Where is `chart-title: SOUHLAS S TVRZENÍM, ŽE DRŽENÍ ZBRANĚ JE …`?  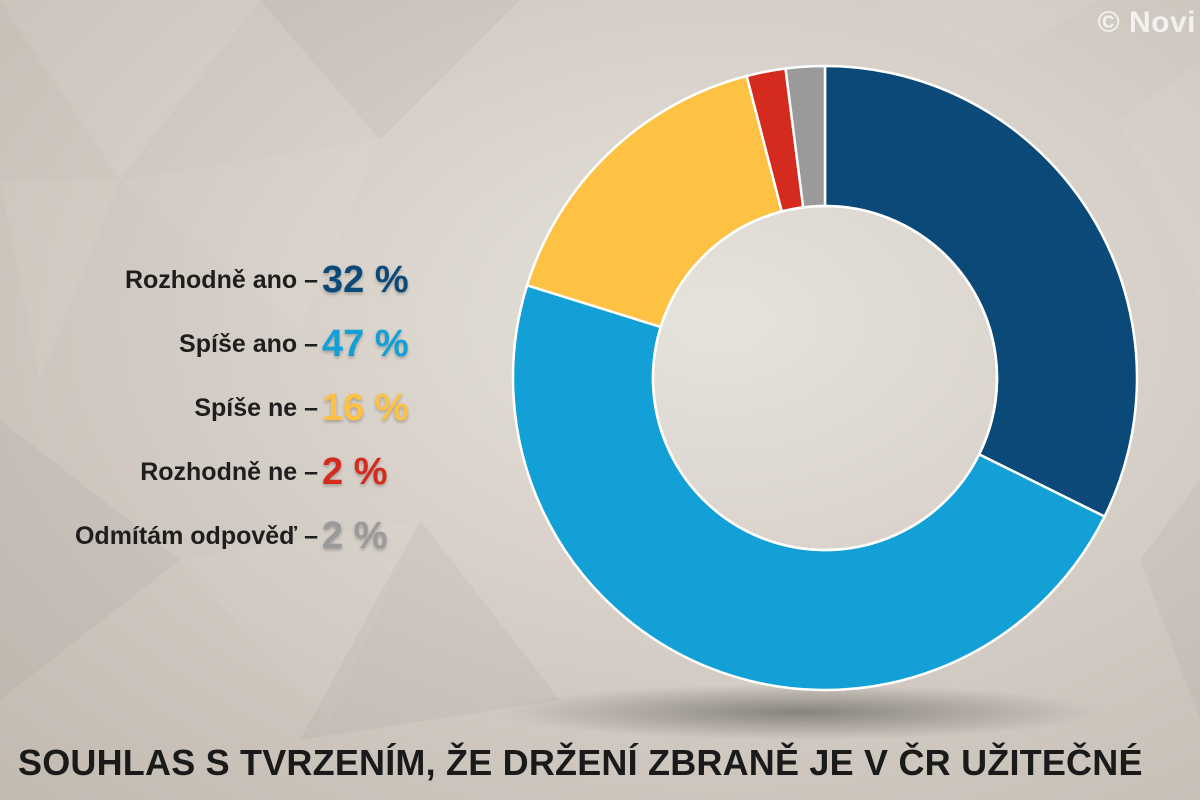
chart-title: SOUHLAS S TVRZENÍM, ŽE DRŽENÍ ZBRANĚ JE … is located at coordinates (580, 762).